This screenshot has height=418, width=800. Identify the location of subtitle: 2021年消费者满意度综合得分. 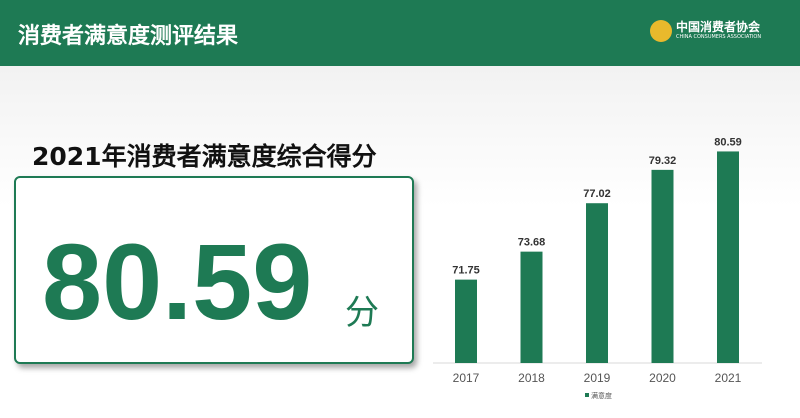
(204, 156).